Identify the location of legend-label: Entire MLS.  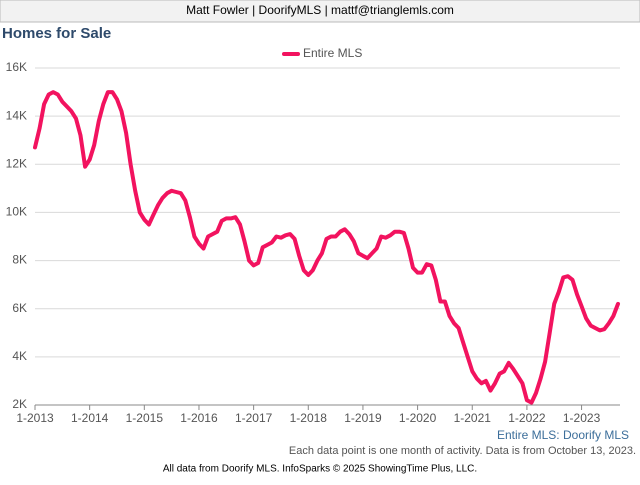
(332, 53).